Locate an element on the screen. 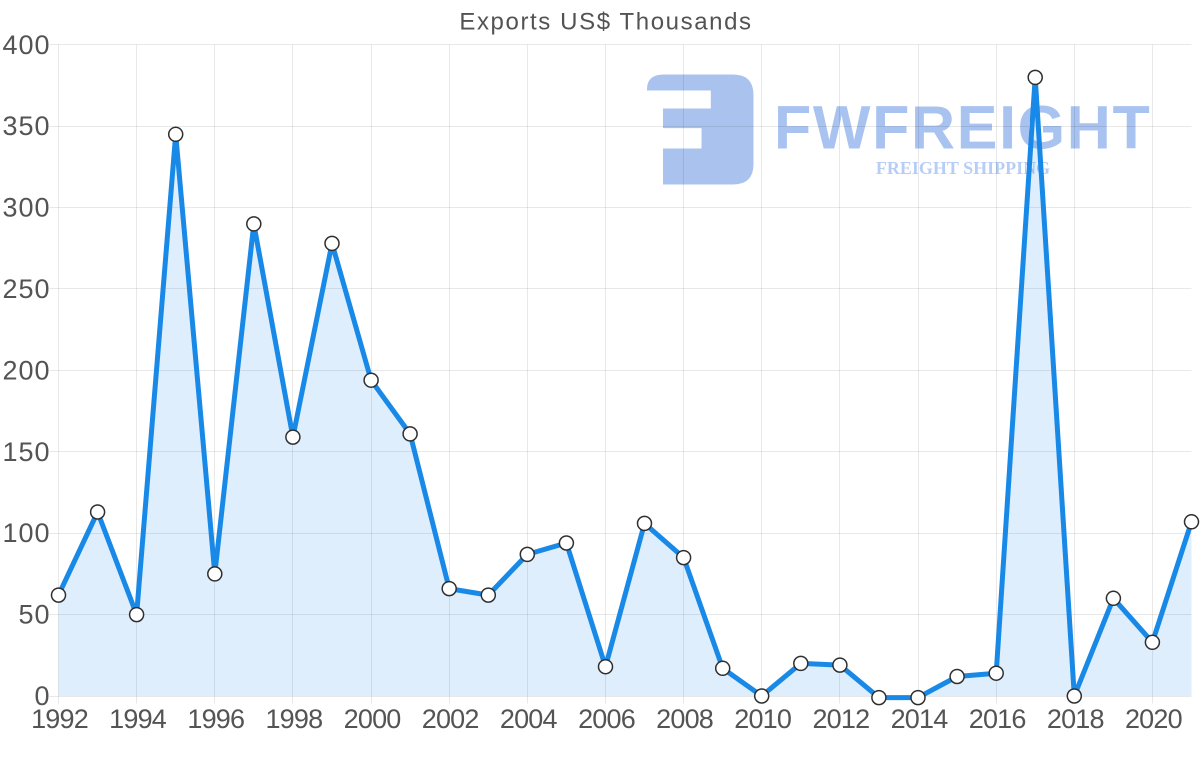 The width and height of the screenshot is (1200, 763). svg-text: 2006 is located at coordinates (606, 719).